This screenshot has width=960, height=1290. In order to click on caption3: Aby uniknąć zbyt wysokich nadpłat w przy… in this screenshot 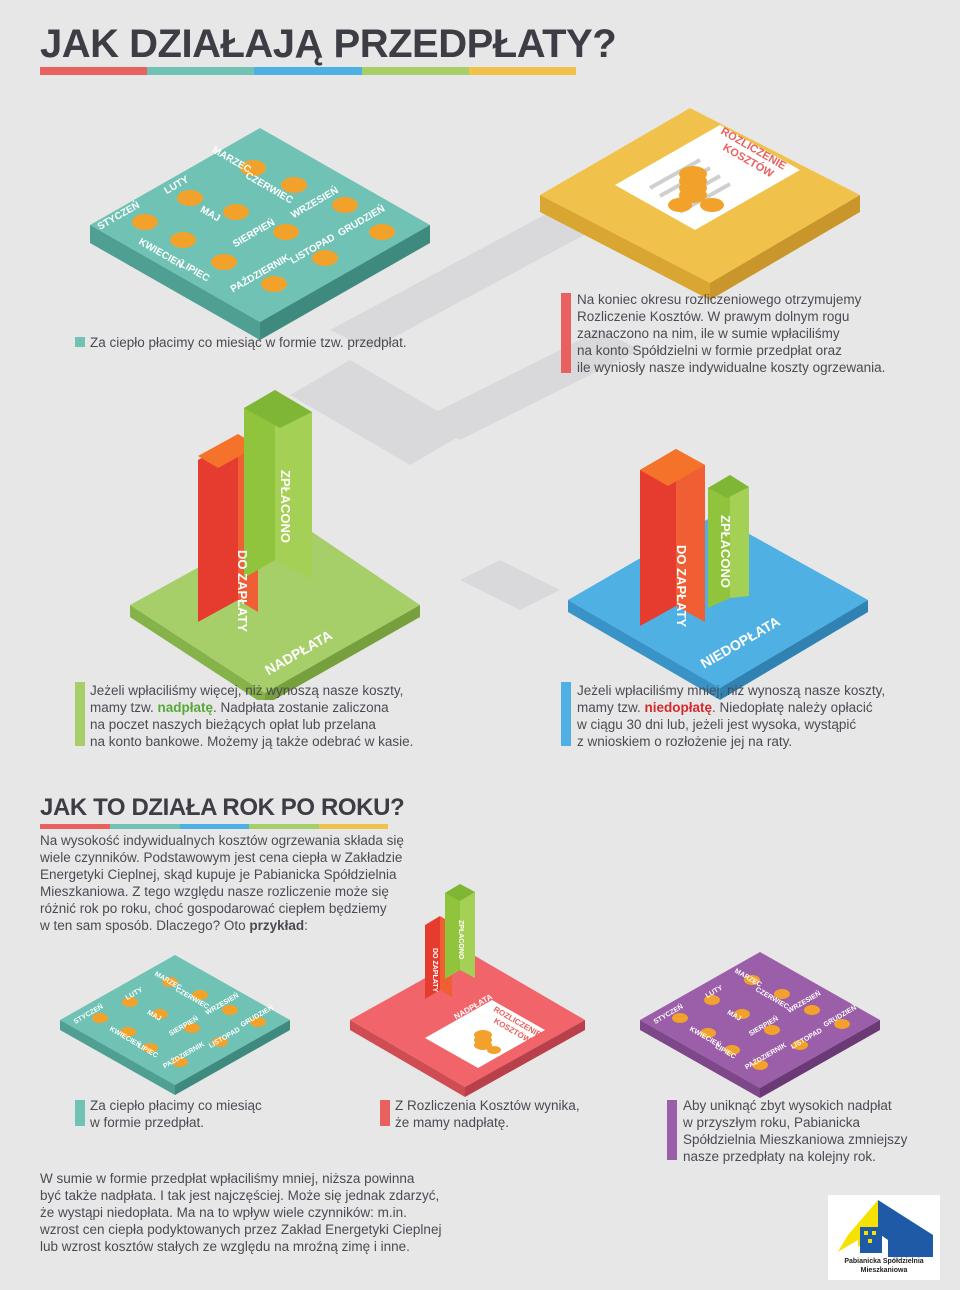, I will do `click(803, 1131)`.